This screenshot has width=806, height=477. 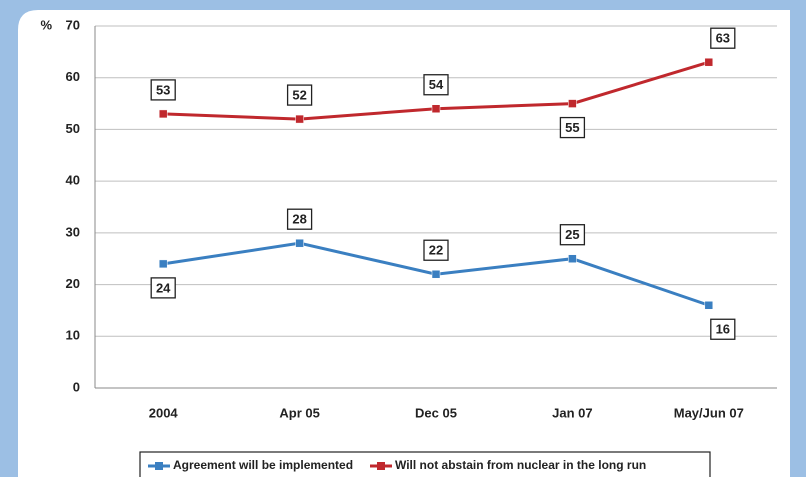 I want to click on data-label: 55, so click(x=572, y=127).